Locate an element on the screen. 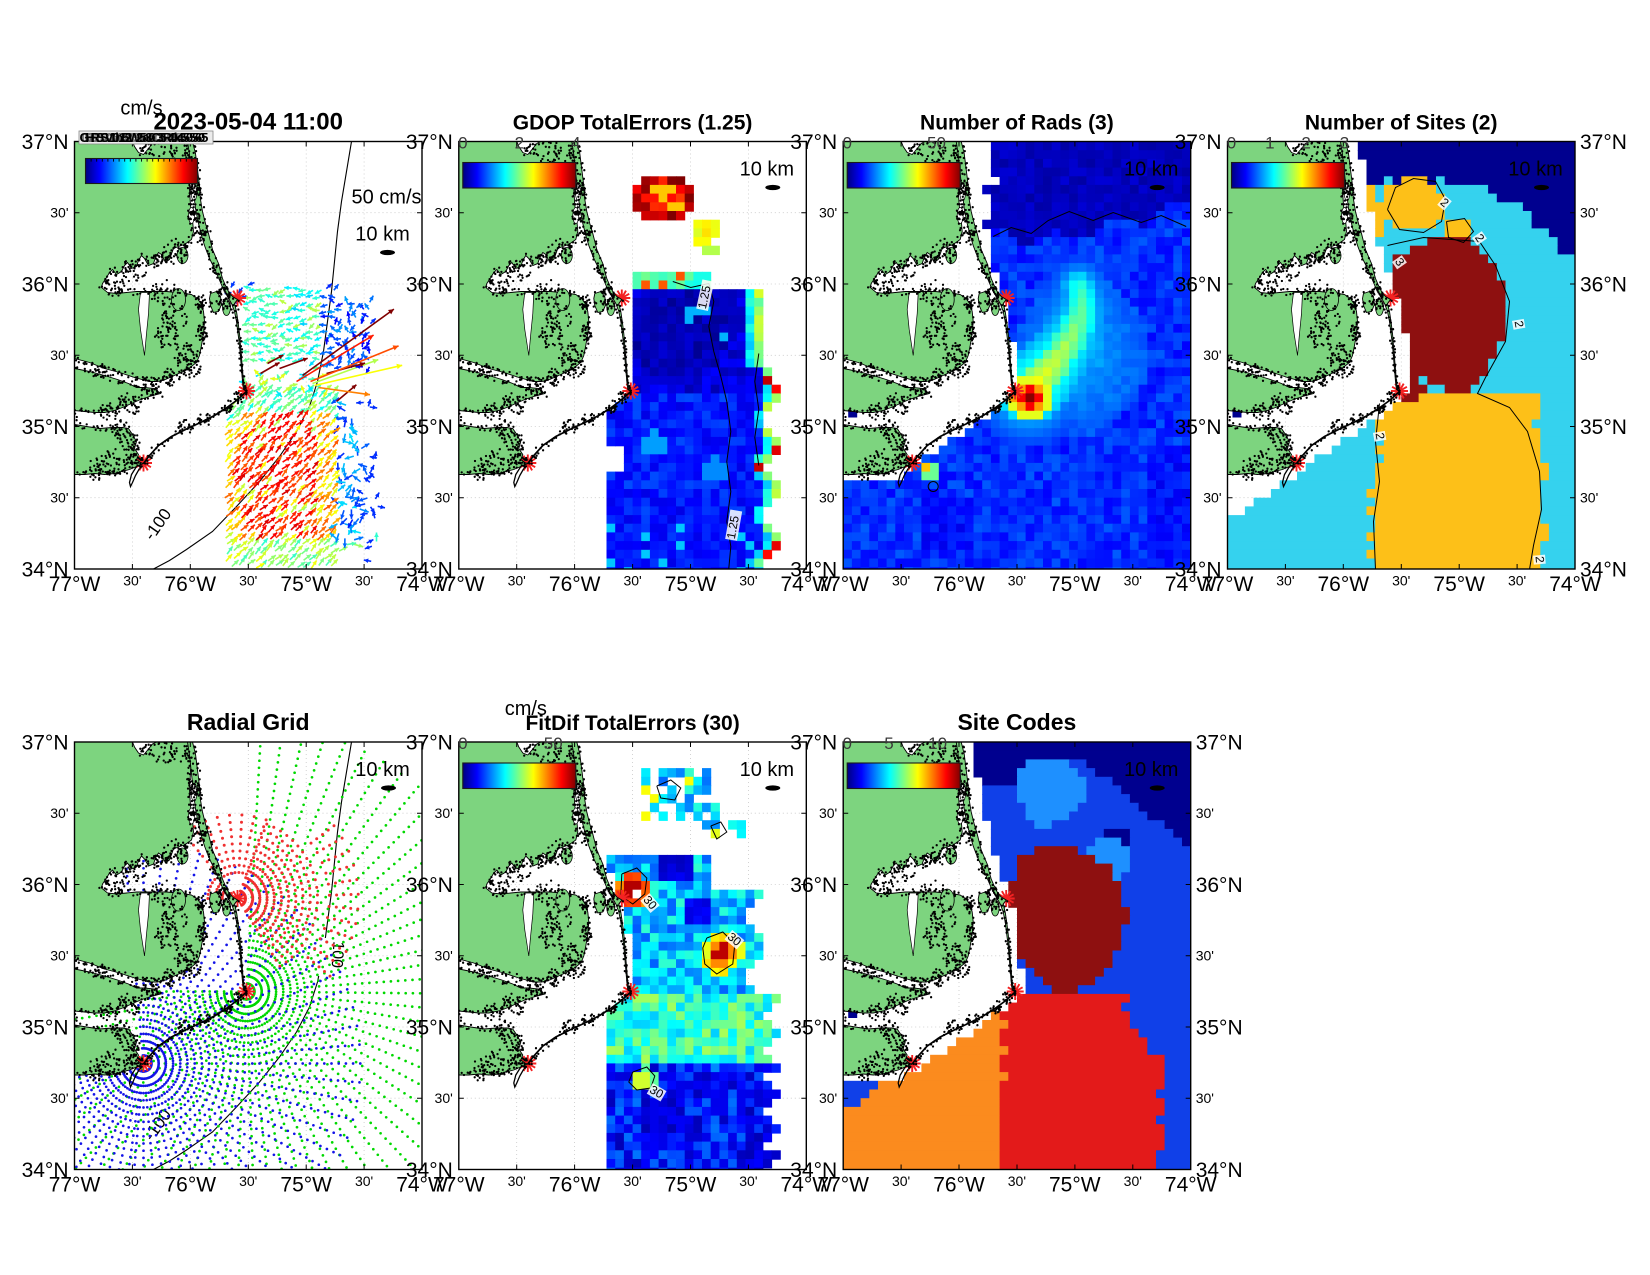 The width and height of the screenshot is (1650, 1275). svg-text: 1.25 is located at coordinates (704, 297).